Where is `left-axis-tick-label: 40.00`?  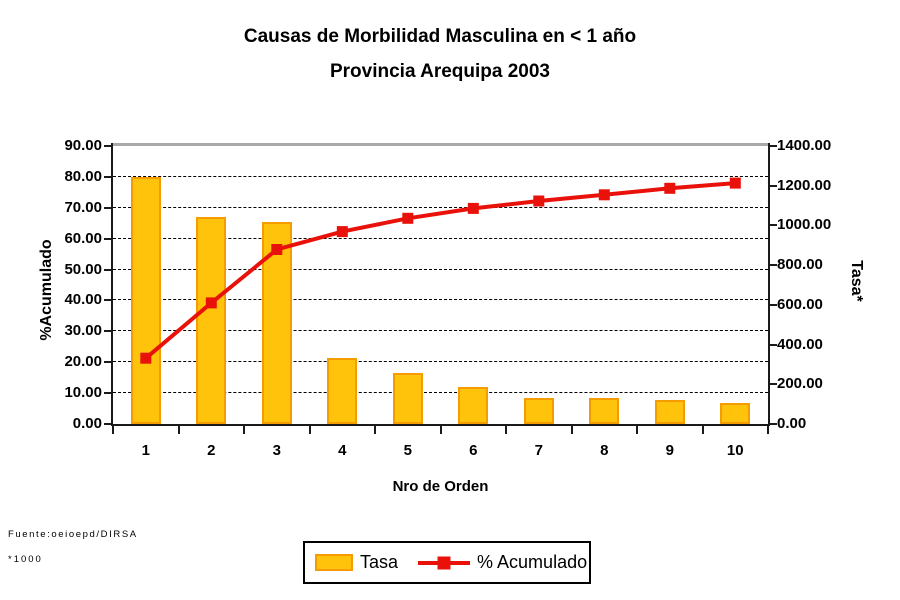
left-axis-tick-label: 40.00 is located at coordinates (83, 300).